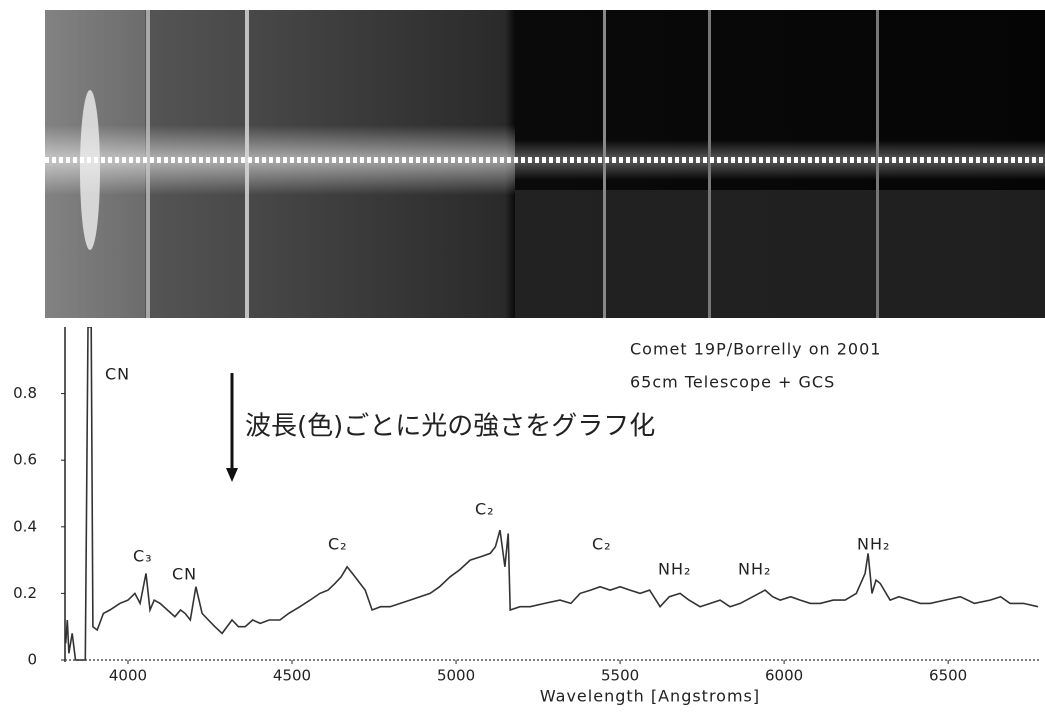  Describe the element at coordinates (128, 676) in the screenshot. I see `x-tick-label: 4000` at that location.